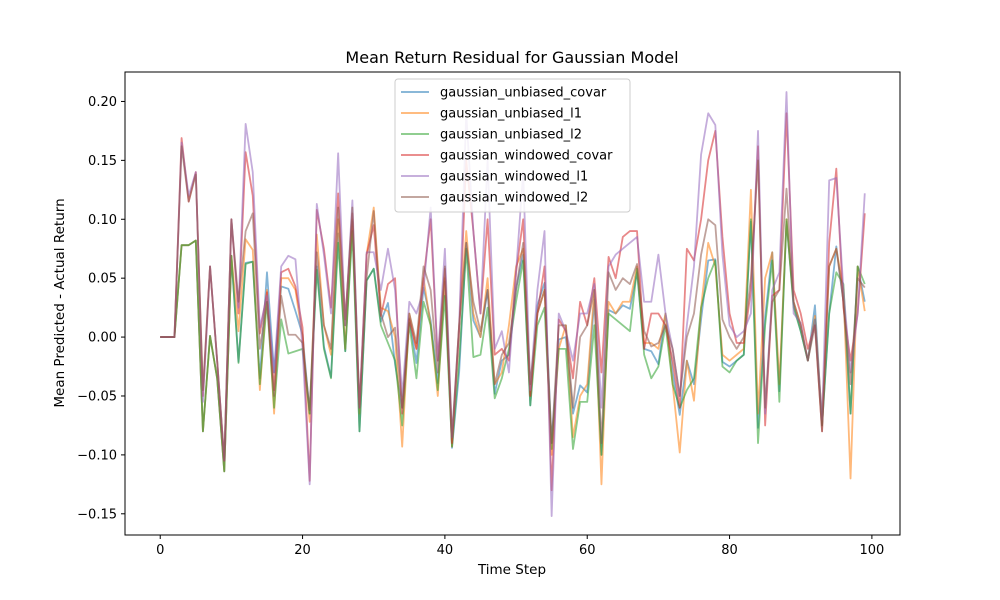 The width and height of the screenshot is (1000, 600). Describe the element at coordinates (102, 338) in the screenshot. I see `y-tick-label: 0.00` at that location.